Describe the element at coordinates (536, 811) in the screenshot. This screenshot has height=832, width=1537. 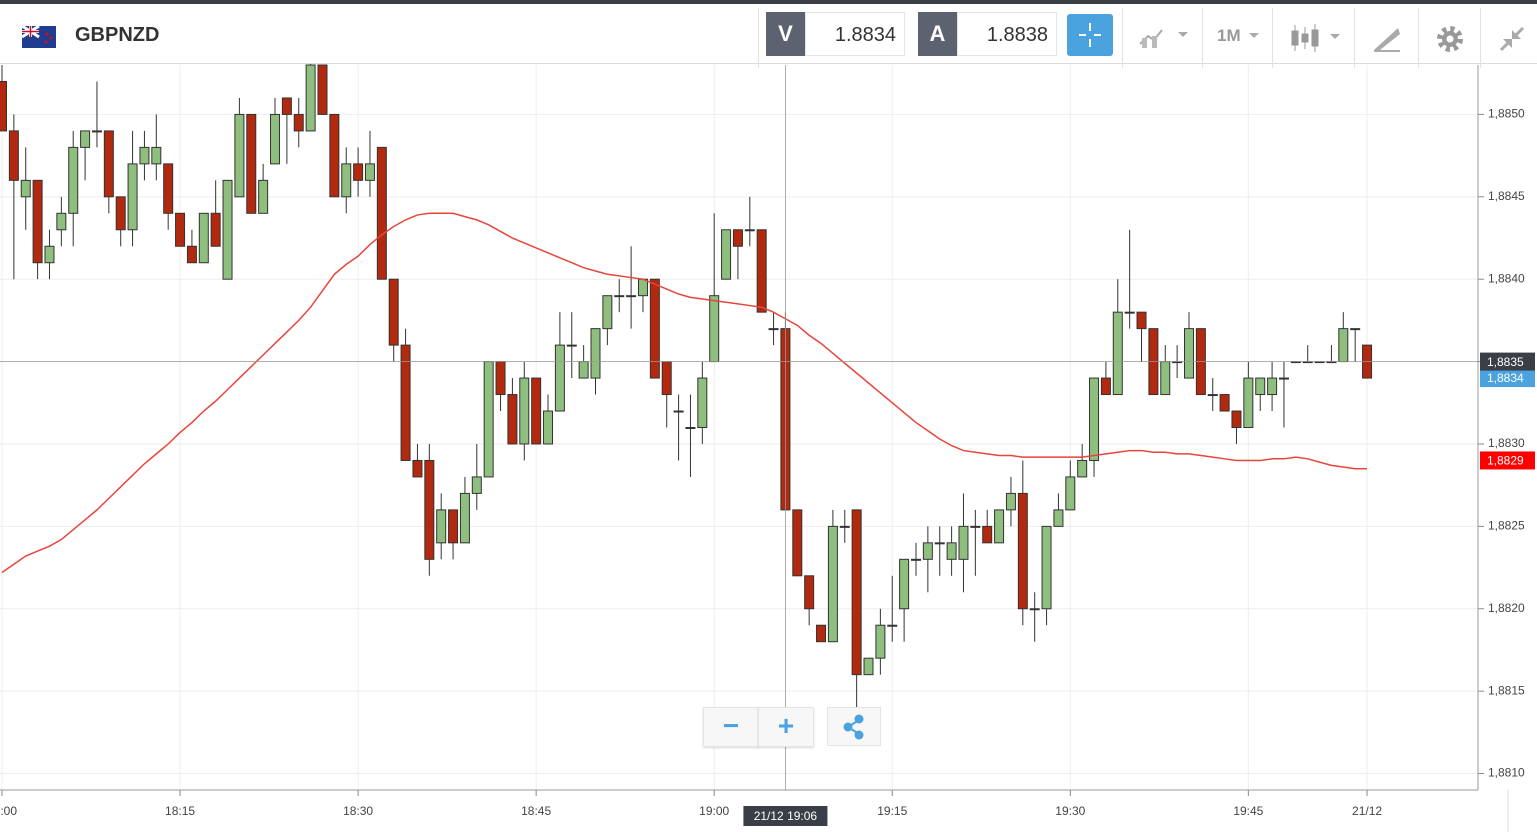
I see `x-tick-label: 18:45` at that location.